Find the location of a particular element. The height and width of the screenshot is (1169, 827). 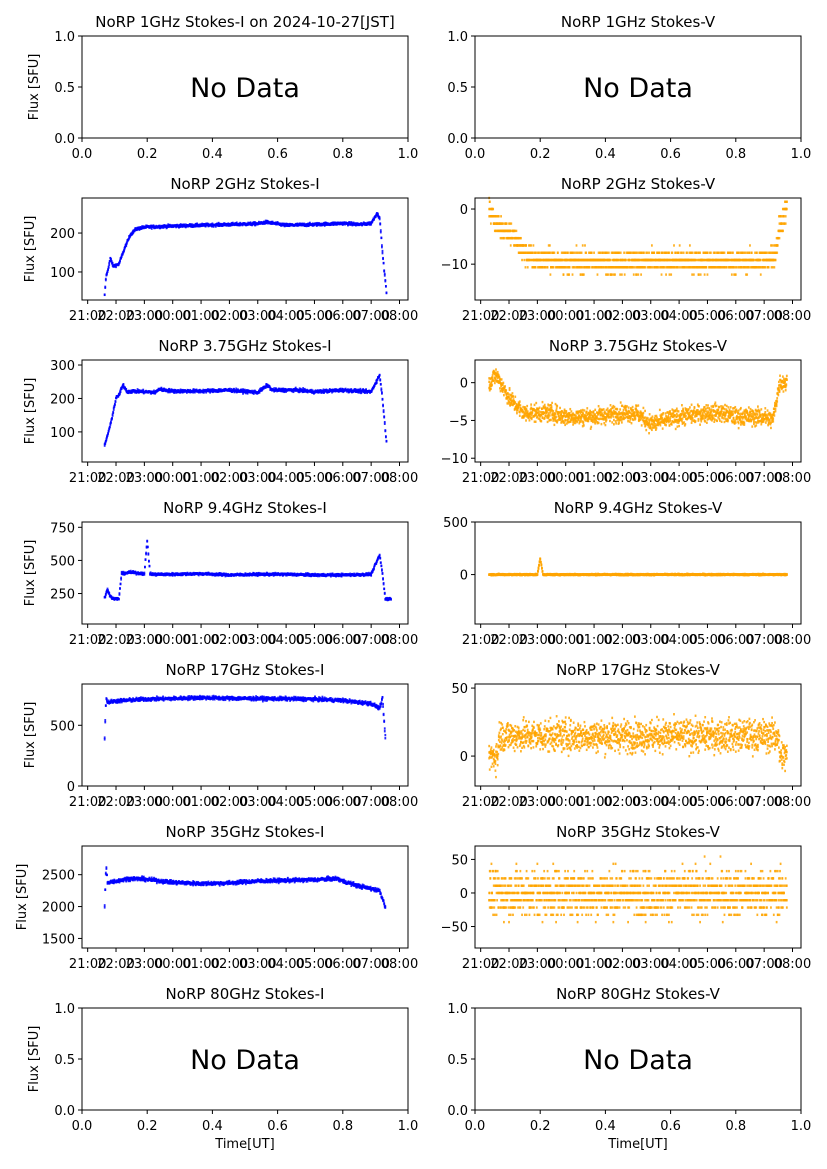

y-tick-label: 100 is located at coordinates (62, 433).